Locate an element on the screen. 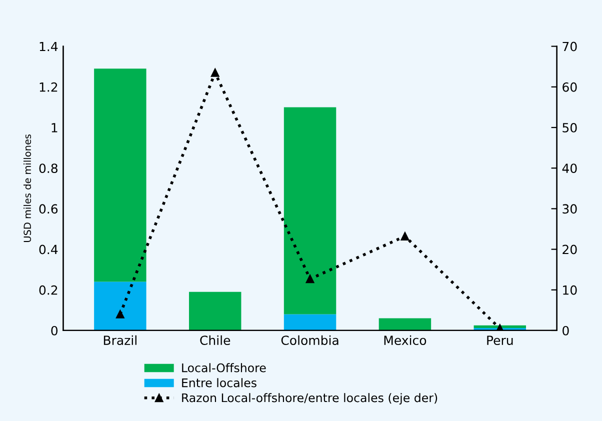 This screenshot has width=602, height=421. y-tick-label: 1 is located at coordinates (55, 127).